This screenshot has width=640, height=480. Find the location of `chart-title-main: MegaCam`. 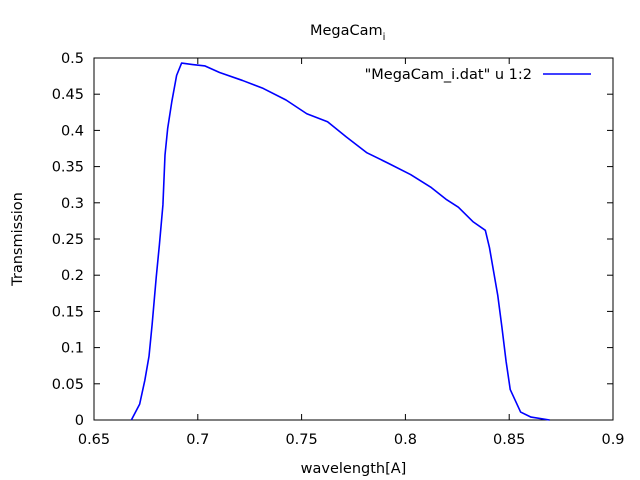

chart-title-main: MegaCam is located at coordinates (346, 31).